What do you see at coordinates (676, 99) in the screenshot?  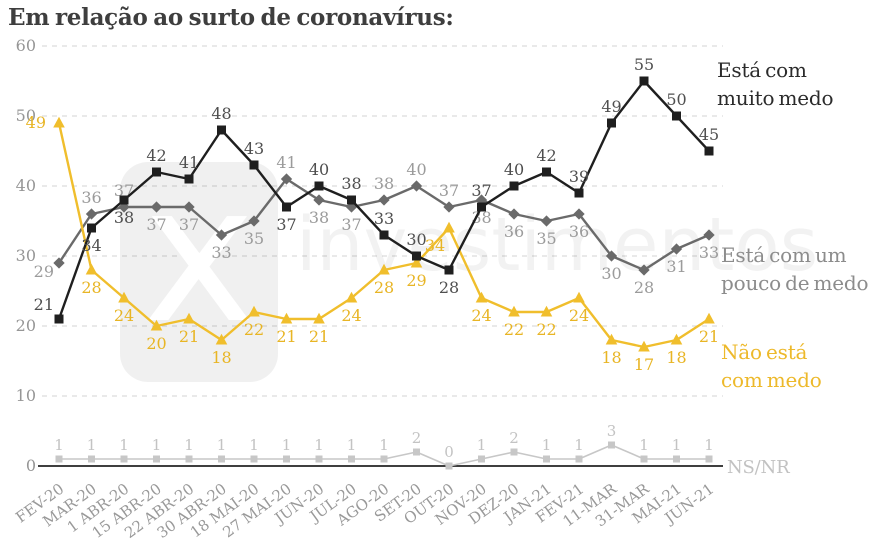 I see `data-point-label: 50` at bounding box center [676, 99].